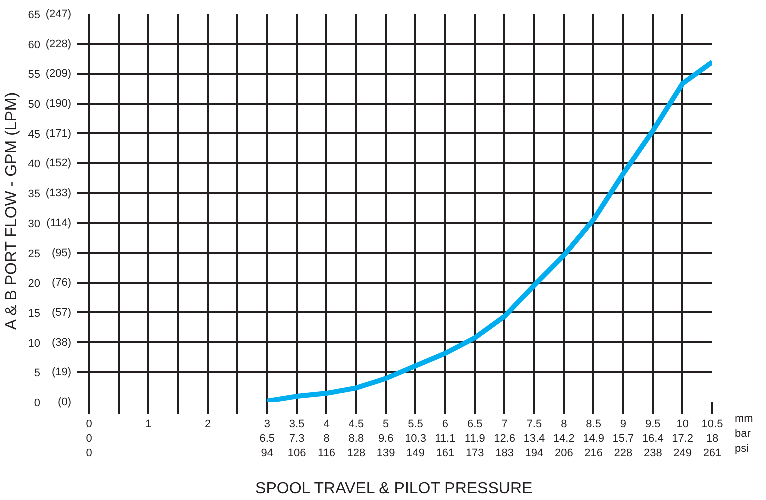  I want to click on x-tick-label: 7.5 13.4 194, so click(535, 439).